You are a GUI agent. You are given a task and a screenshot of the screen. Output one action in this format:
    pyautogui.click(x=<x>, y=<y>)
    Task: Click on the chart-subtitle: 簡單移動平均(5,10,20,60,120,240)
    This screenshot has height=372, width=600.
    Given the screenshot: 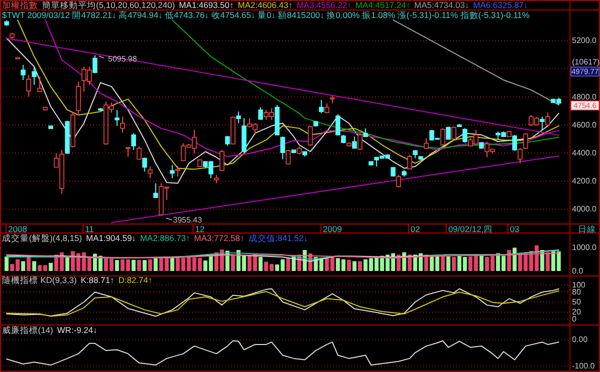 What is the action you would take?
    pyautogui.click(x=109, y=5)
    